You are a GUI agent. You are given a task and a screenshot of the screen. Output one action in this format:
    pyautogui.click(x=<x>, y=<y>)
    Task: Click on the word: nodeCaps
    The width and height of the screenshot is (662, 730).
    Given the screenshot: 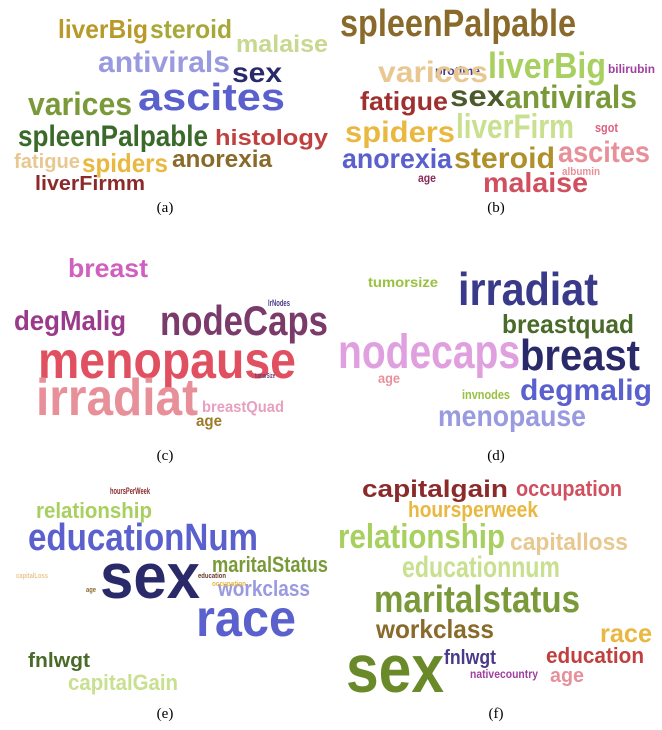 What is the action you would take?
    pyautogui.click(x=244, y=320)
    